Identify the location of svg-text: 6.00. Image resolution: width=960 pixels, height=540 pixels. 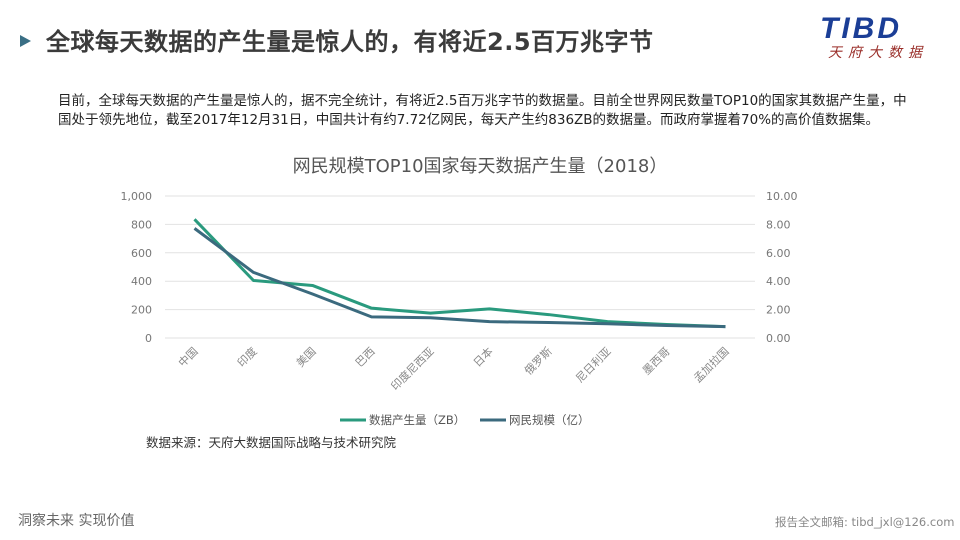
(778, 253).